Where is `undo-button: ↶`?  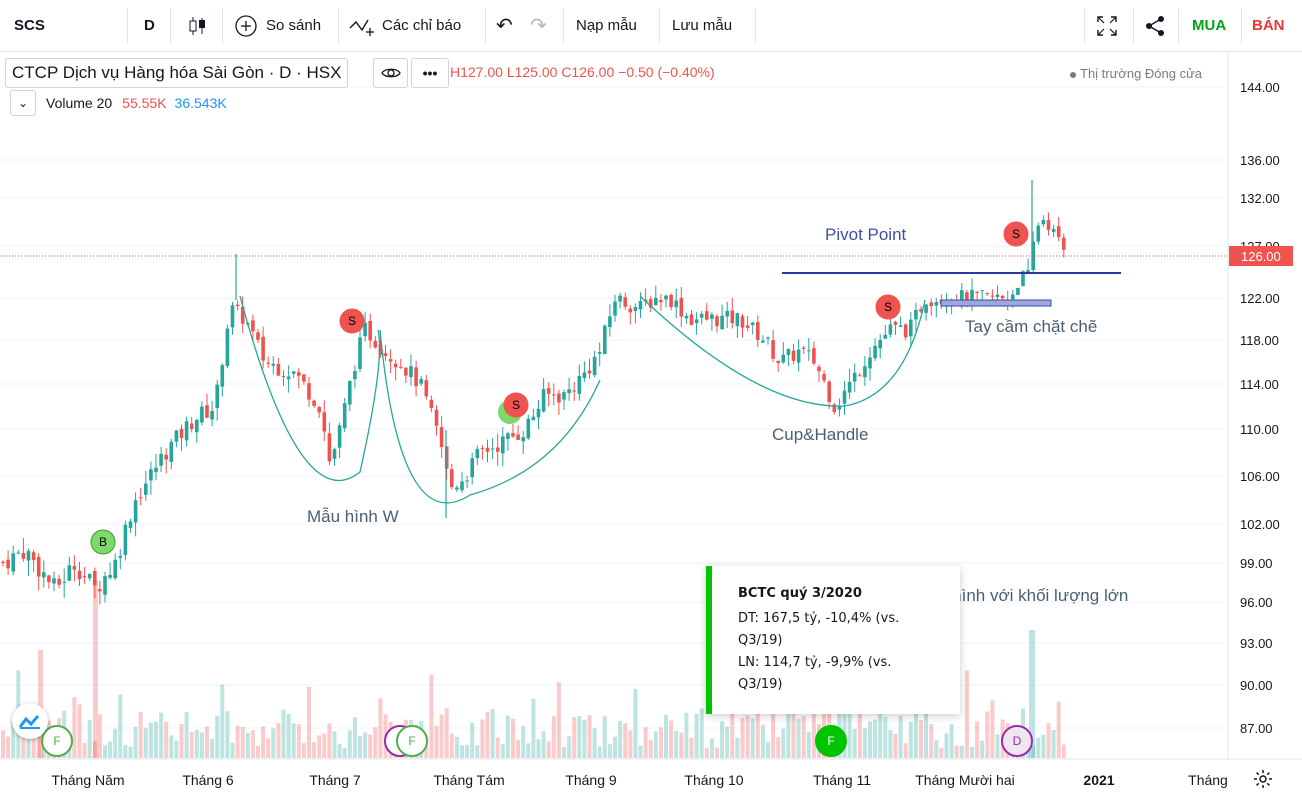
undo-button: ↶ is located at coordinates (504, 25).